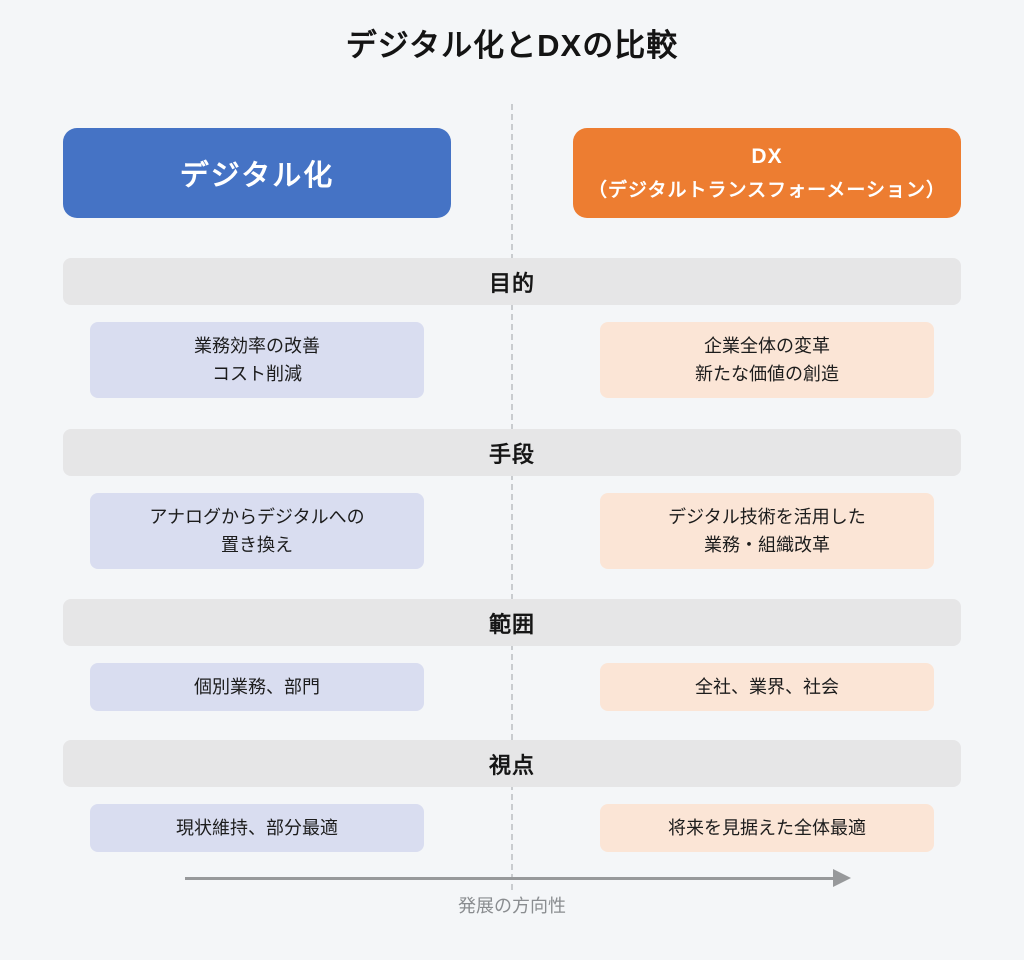 The width and height of the screenshot is (1024, 960). I want to click on section-header-perspective-label: 視点, so click(511, 765).